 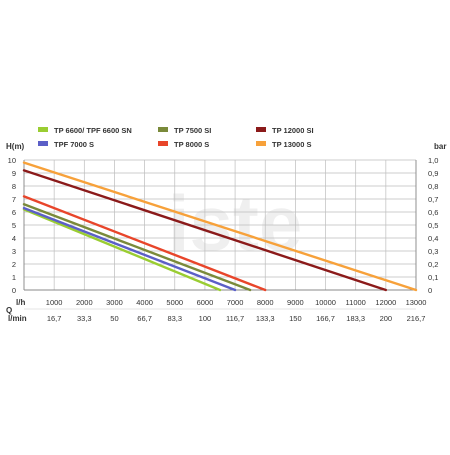 What do you see at coordinates (14, 173) in the screenshot?
I see `y-left-tick-label: 9` at bounding box center [14, 173].